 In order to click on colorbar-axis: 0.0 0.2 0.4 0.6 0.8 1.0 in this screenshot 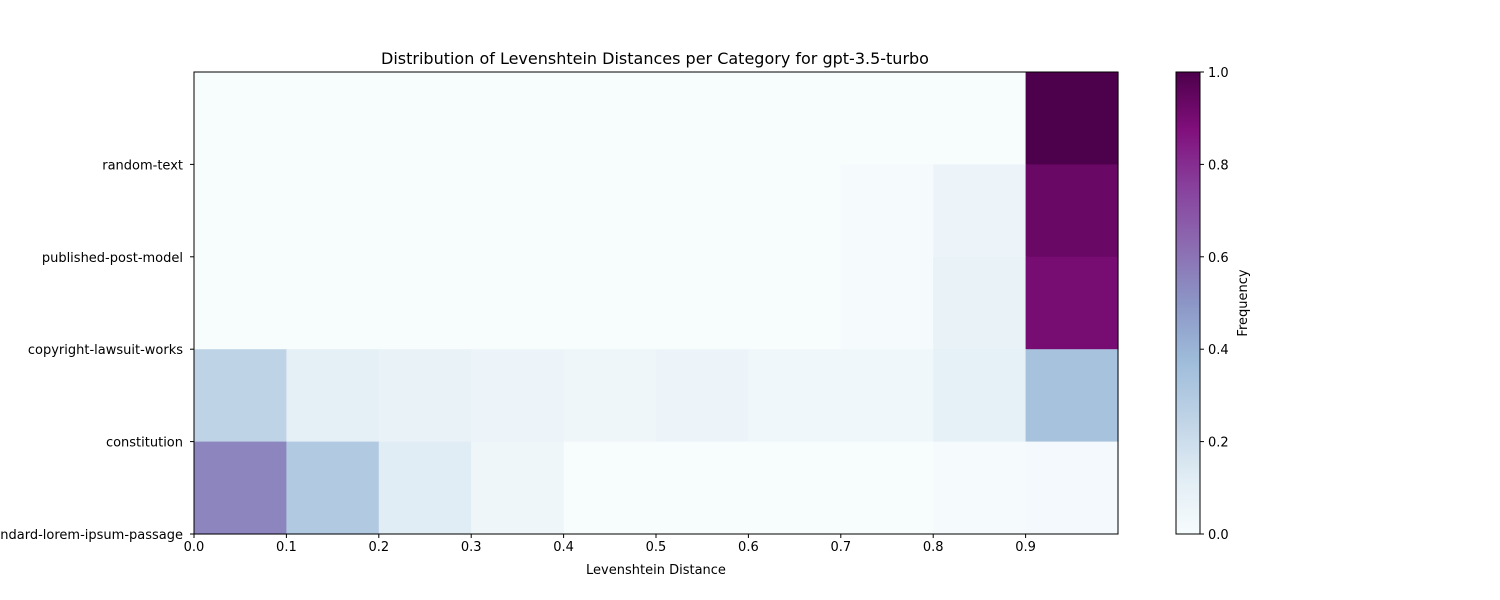, I will do `click(1214, 304)`.